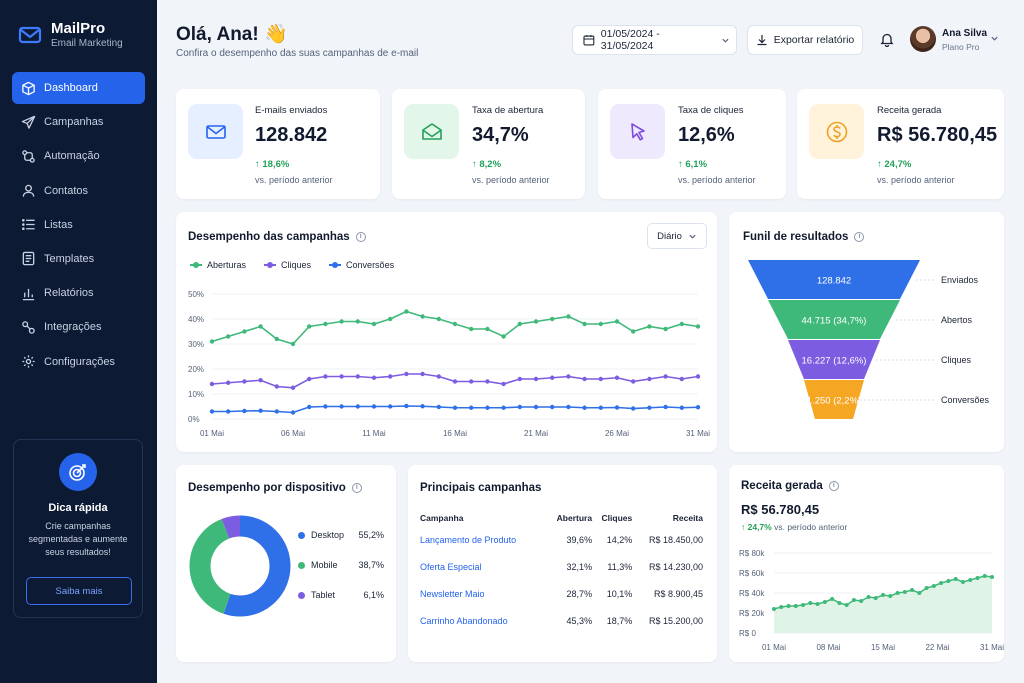 This screenshot has width=1024, height=683. I want to click on legend-item: Conversões, so click(361, 265).